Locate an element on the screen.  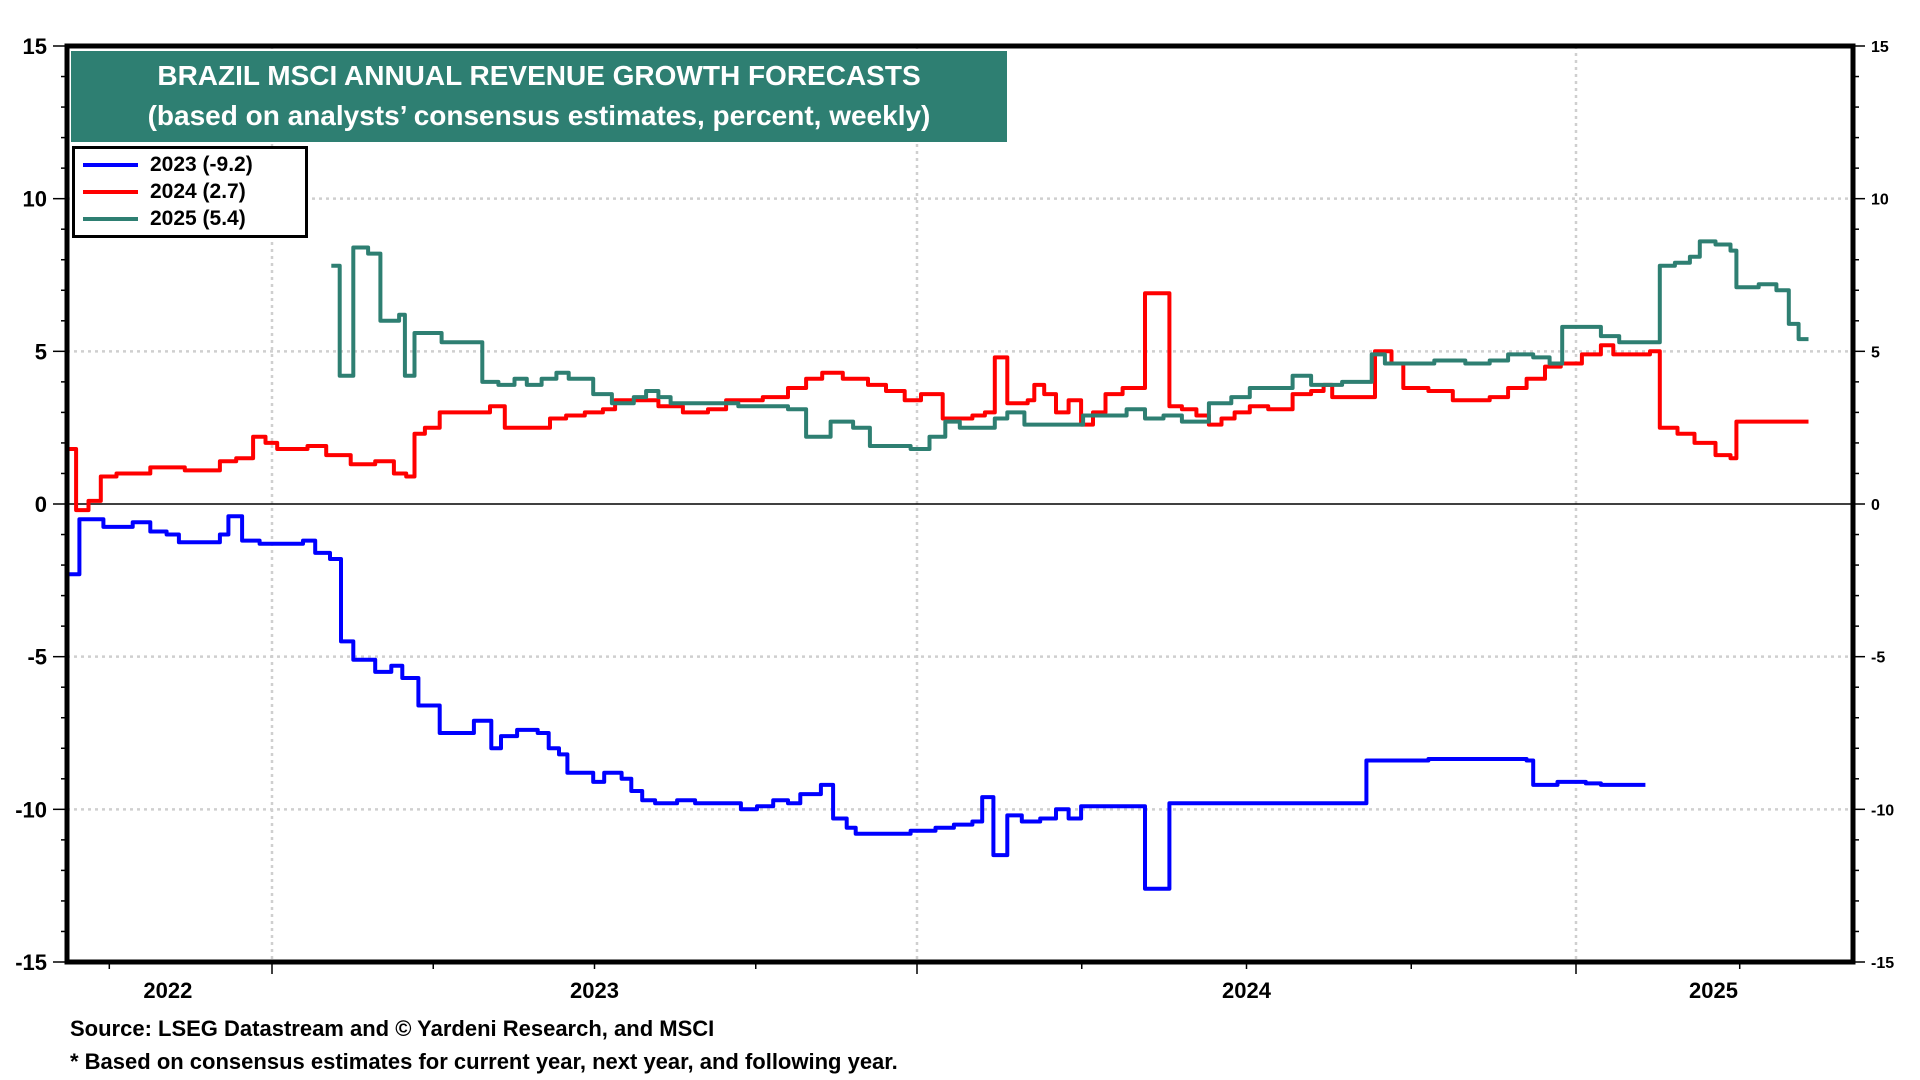
y-axis-left: 15 10 5 0 -5 -10 -15 is located at coordinates (41, 504).